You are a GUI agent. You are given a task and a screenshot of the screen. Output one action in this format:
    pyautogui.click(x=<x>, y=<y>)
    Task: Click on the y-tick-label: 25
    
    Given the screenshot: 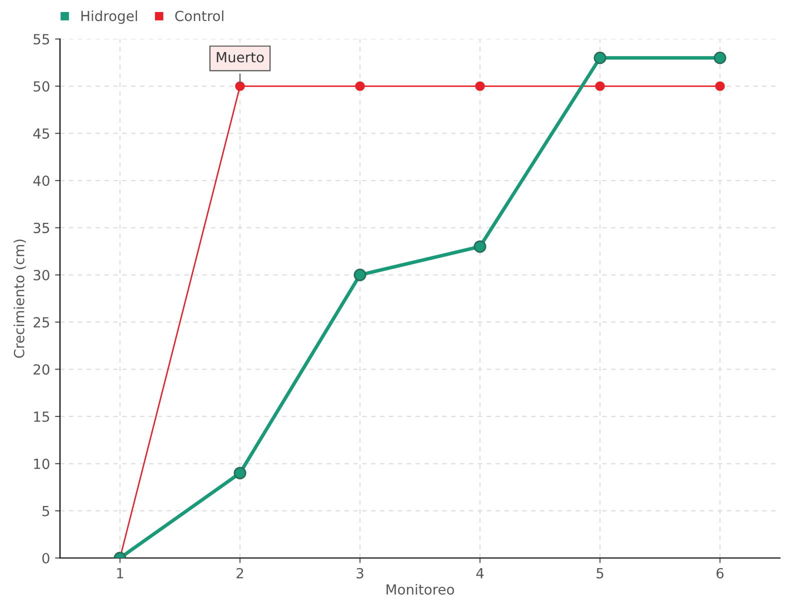 What is the action you would take?
    pyautogui.click(x=42, y=322)
    